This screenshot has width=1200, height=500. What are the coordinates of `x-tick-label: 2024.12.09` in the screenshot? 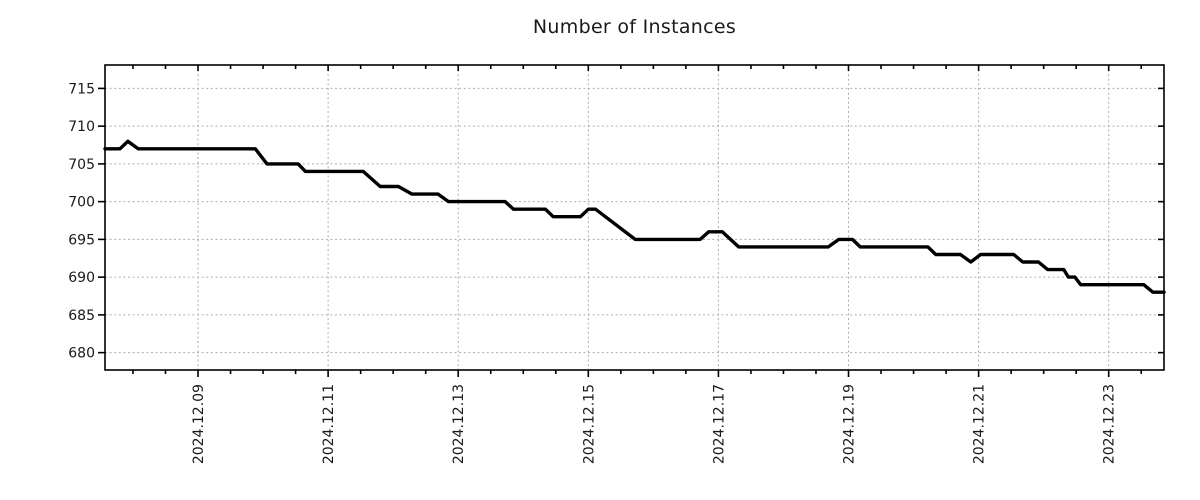 It's located at (199, 424).